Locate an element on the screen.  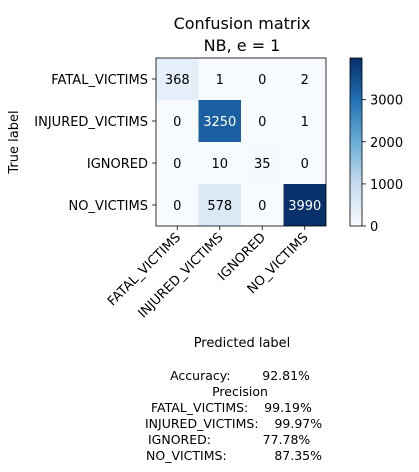
cell-value-label: 578 is located at coordinates (219, 206).